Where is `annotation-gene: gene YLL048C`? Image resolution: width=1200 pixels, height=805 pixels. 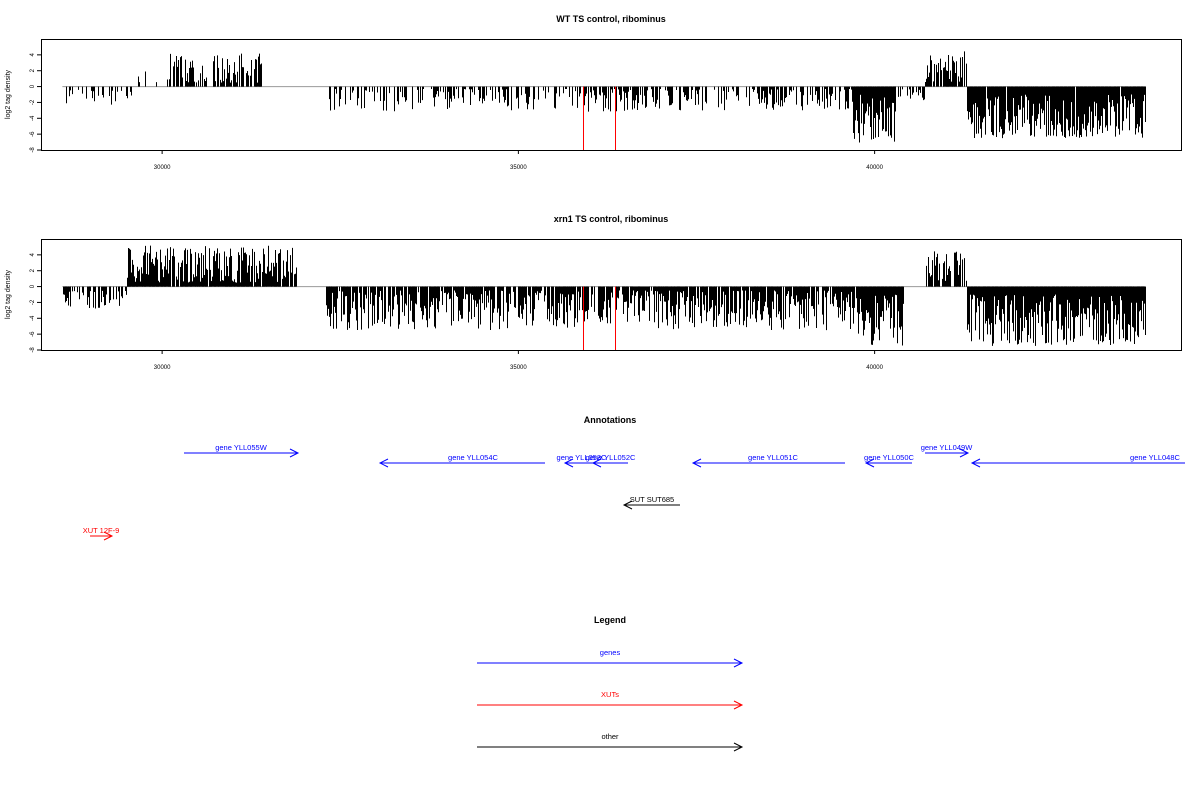
annotation-gene: gene YLL048C is located at coordinates (1077, 460).